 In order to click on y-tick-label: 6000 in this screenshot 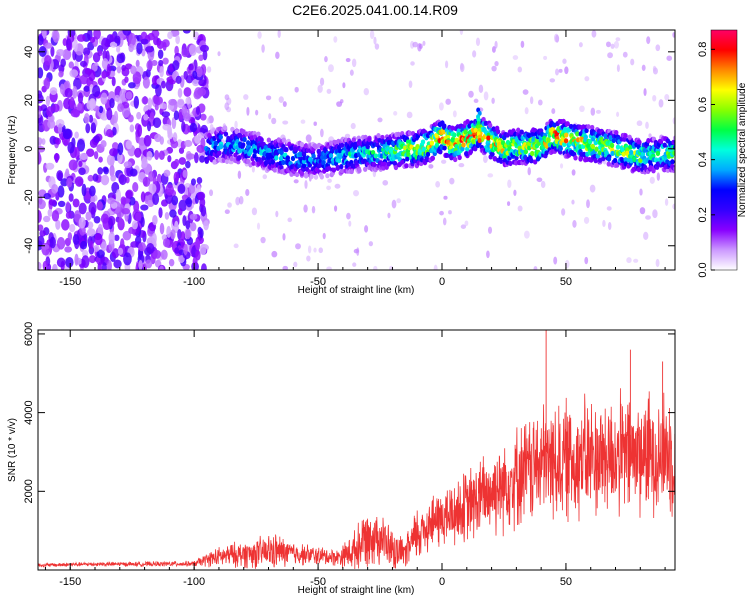, I will do `click(29, 334)`.